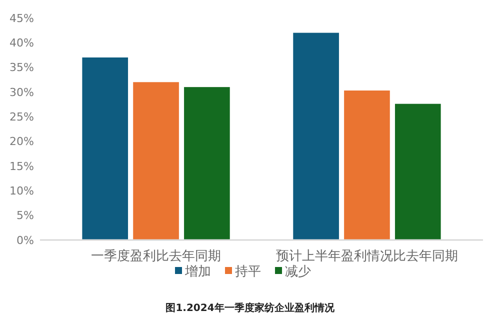 Image resolution: width=500 pixels, height=326 pixels. Describe the element at coordinates (22, 18) in the screenshot. I see `y-tick-label: 45%` at that location.